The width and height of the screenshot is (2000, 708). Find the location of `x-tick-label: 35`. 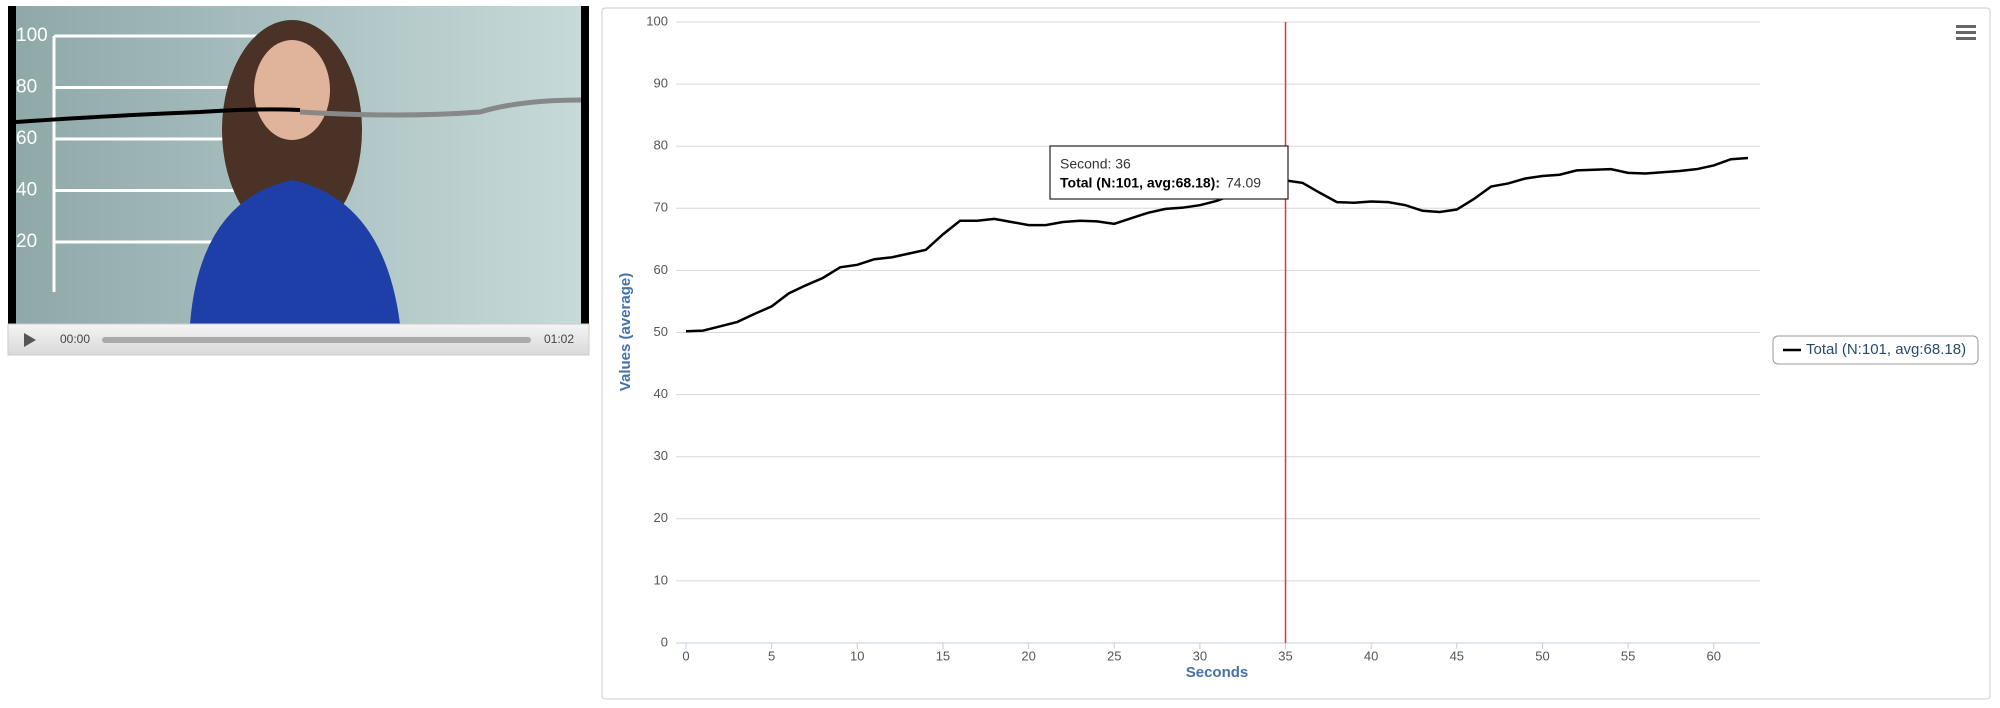

x-tick-label: 35 is located at coordinates (1285, 655).